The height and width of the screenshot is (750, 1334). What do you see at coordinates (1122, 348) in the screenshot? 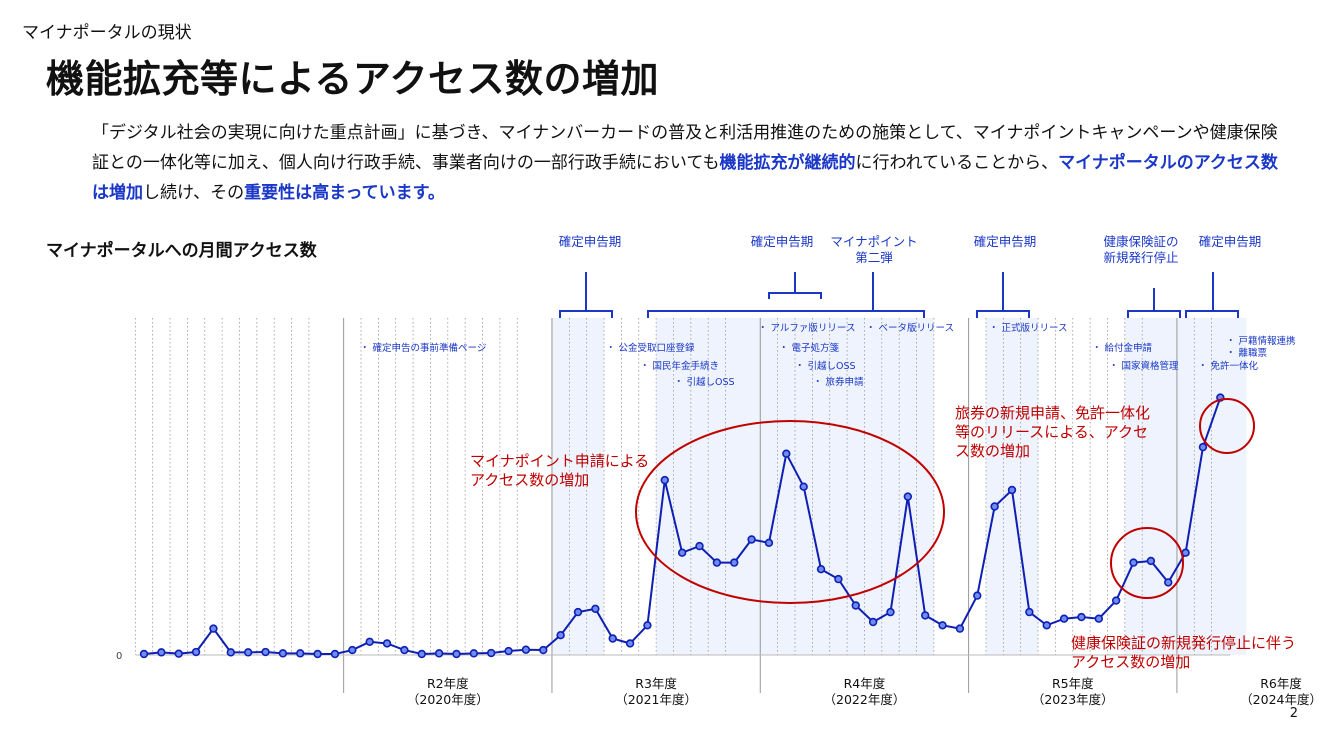
I see `event-label: ・ 給付金申請` at bounding box center [1122, 348].